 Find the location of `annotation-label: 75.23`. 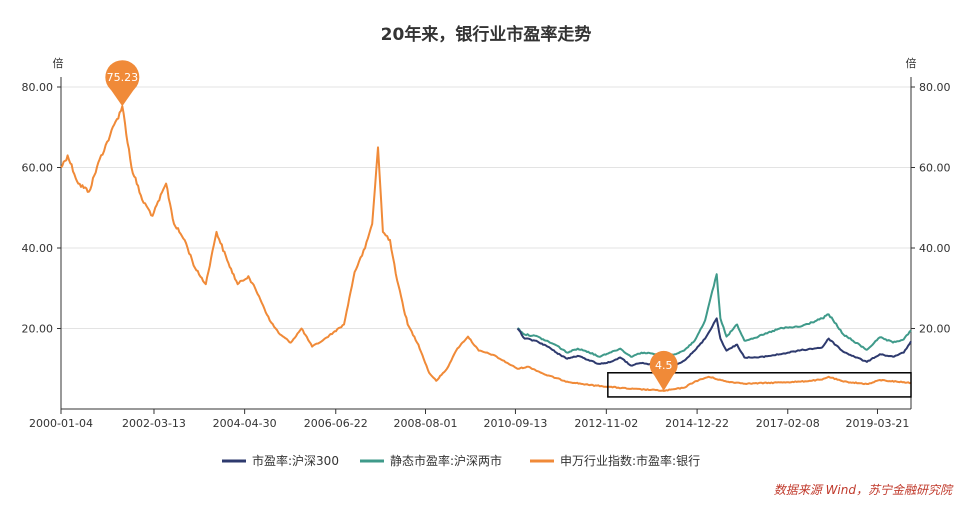

annotation-label: 75.23 is located at coordinates (123, 77).